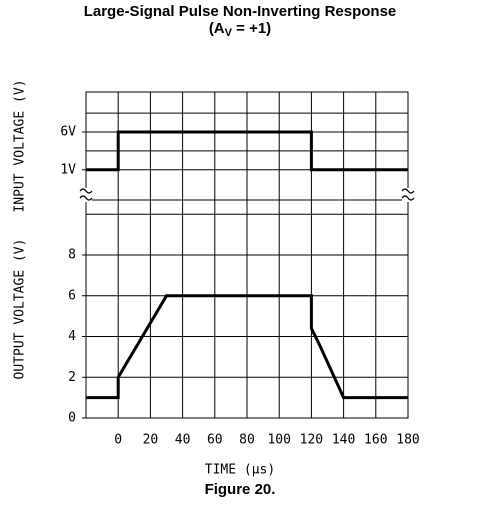  What do you see at coordinates (375, 440) in the screenshot?
I see `x-tick-label: 160` at bounding box center [375, 440].